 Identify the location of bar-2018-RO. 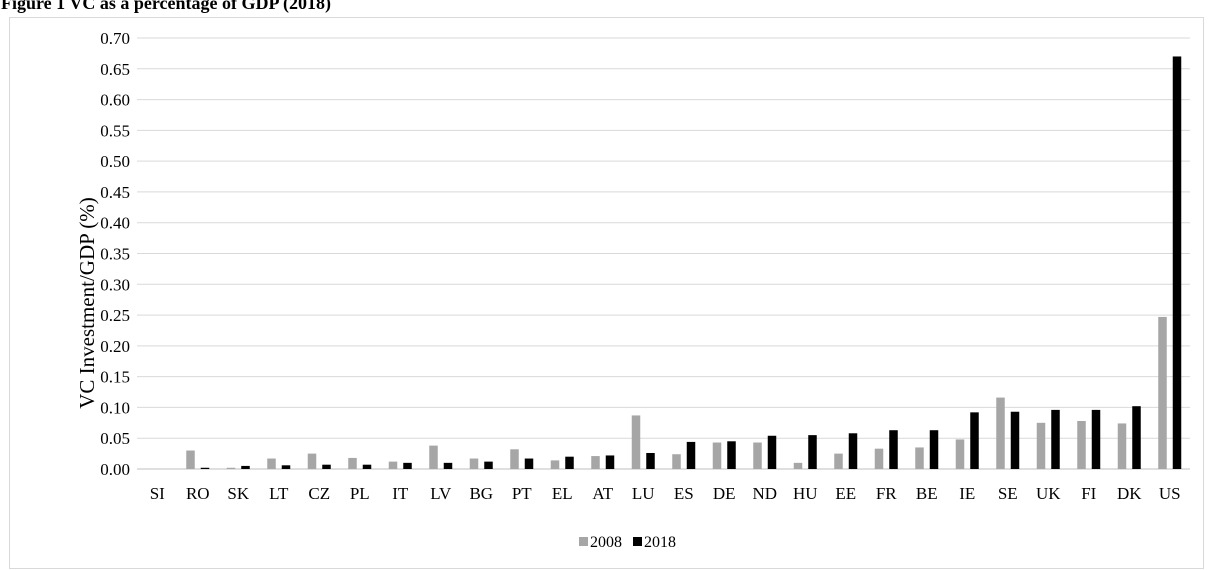
(205, 468).